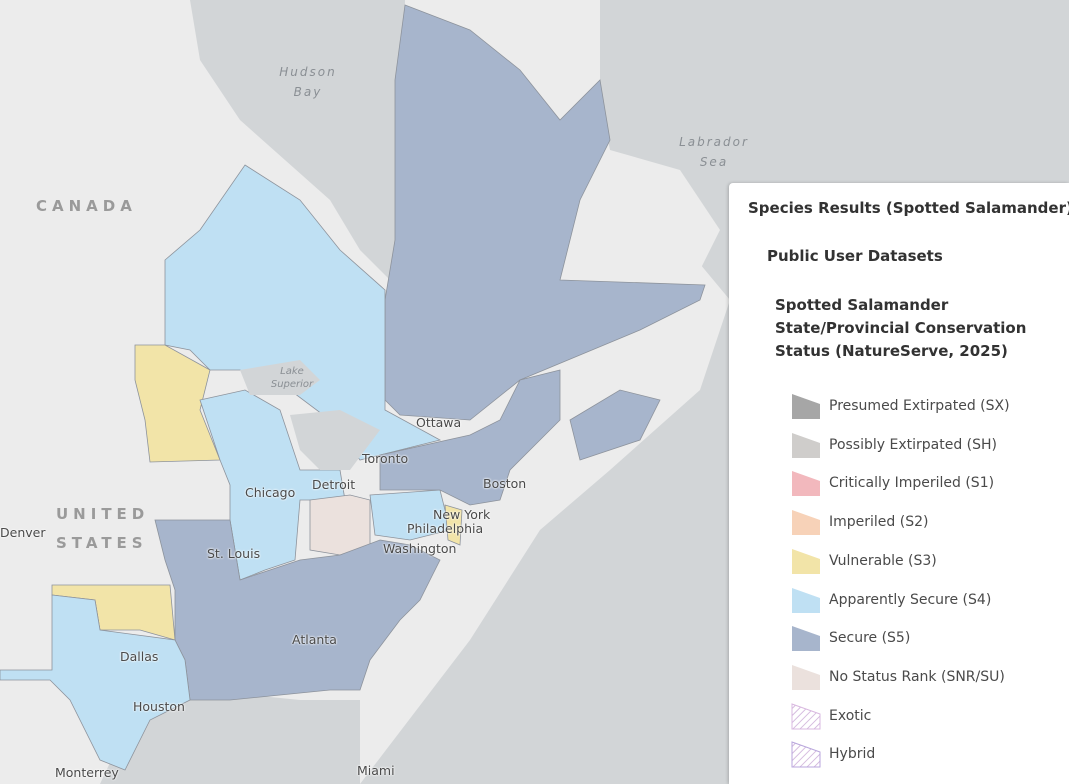 This screenshot has height=784, width=1069. What do you see at coordinates (87, 772) in the screenshot?
I see `city-label: Monterrey` at bounding box center [87, 772].